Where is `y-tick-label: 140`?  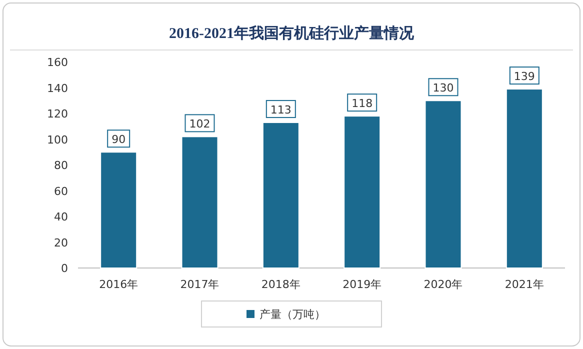
y-tick-label: 140 is located at coordinates (57, 88).